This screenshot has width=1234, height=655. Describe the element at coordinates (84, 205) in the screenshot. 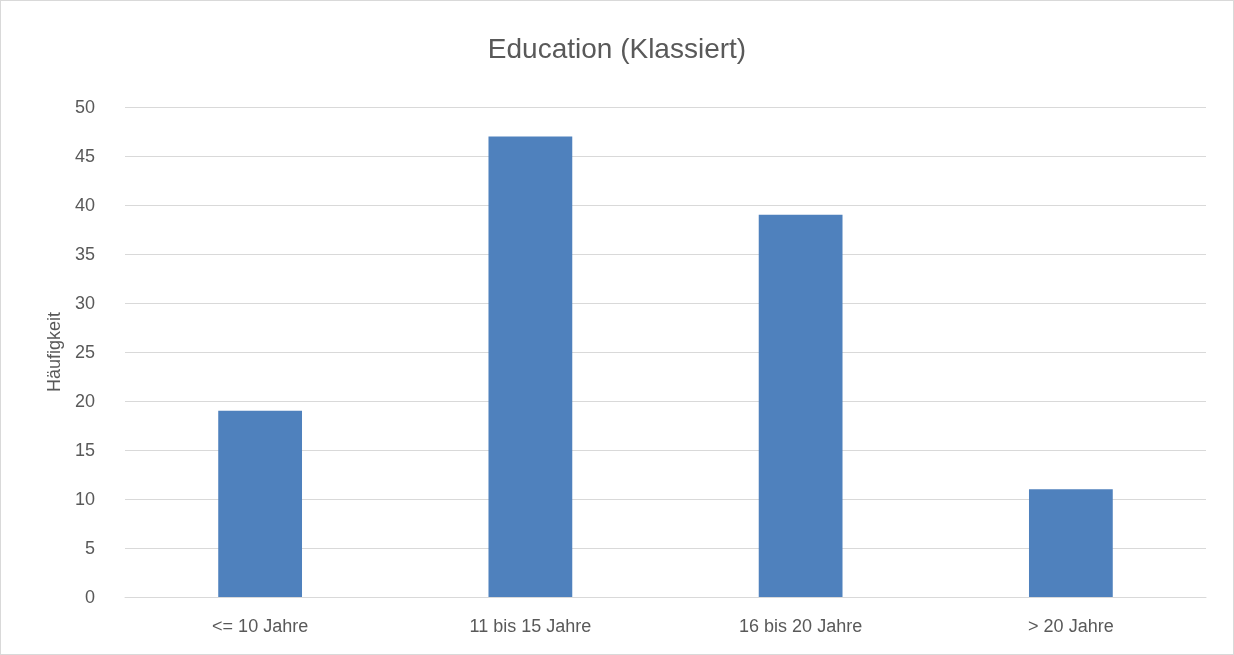

I see `y-tick-label: 40` at that location.